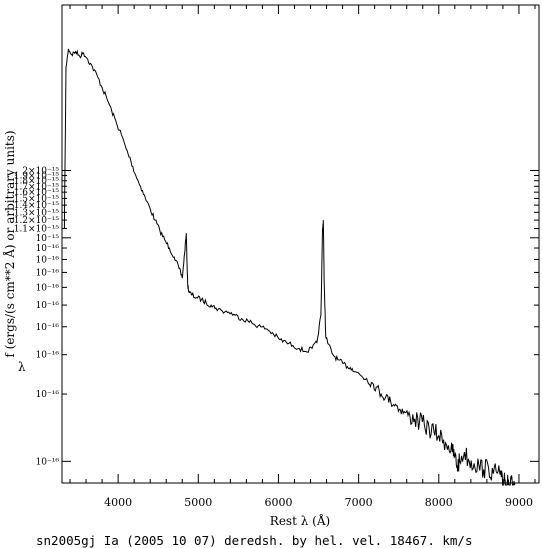 This screenshot has width=543, height=548. Describe the element at coordinates (278, 502) in the screenshot. I see `x-tick-label: 6000` at that location.